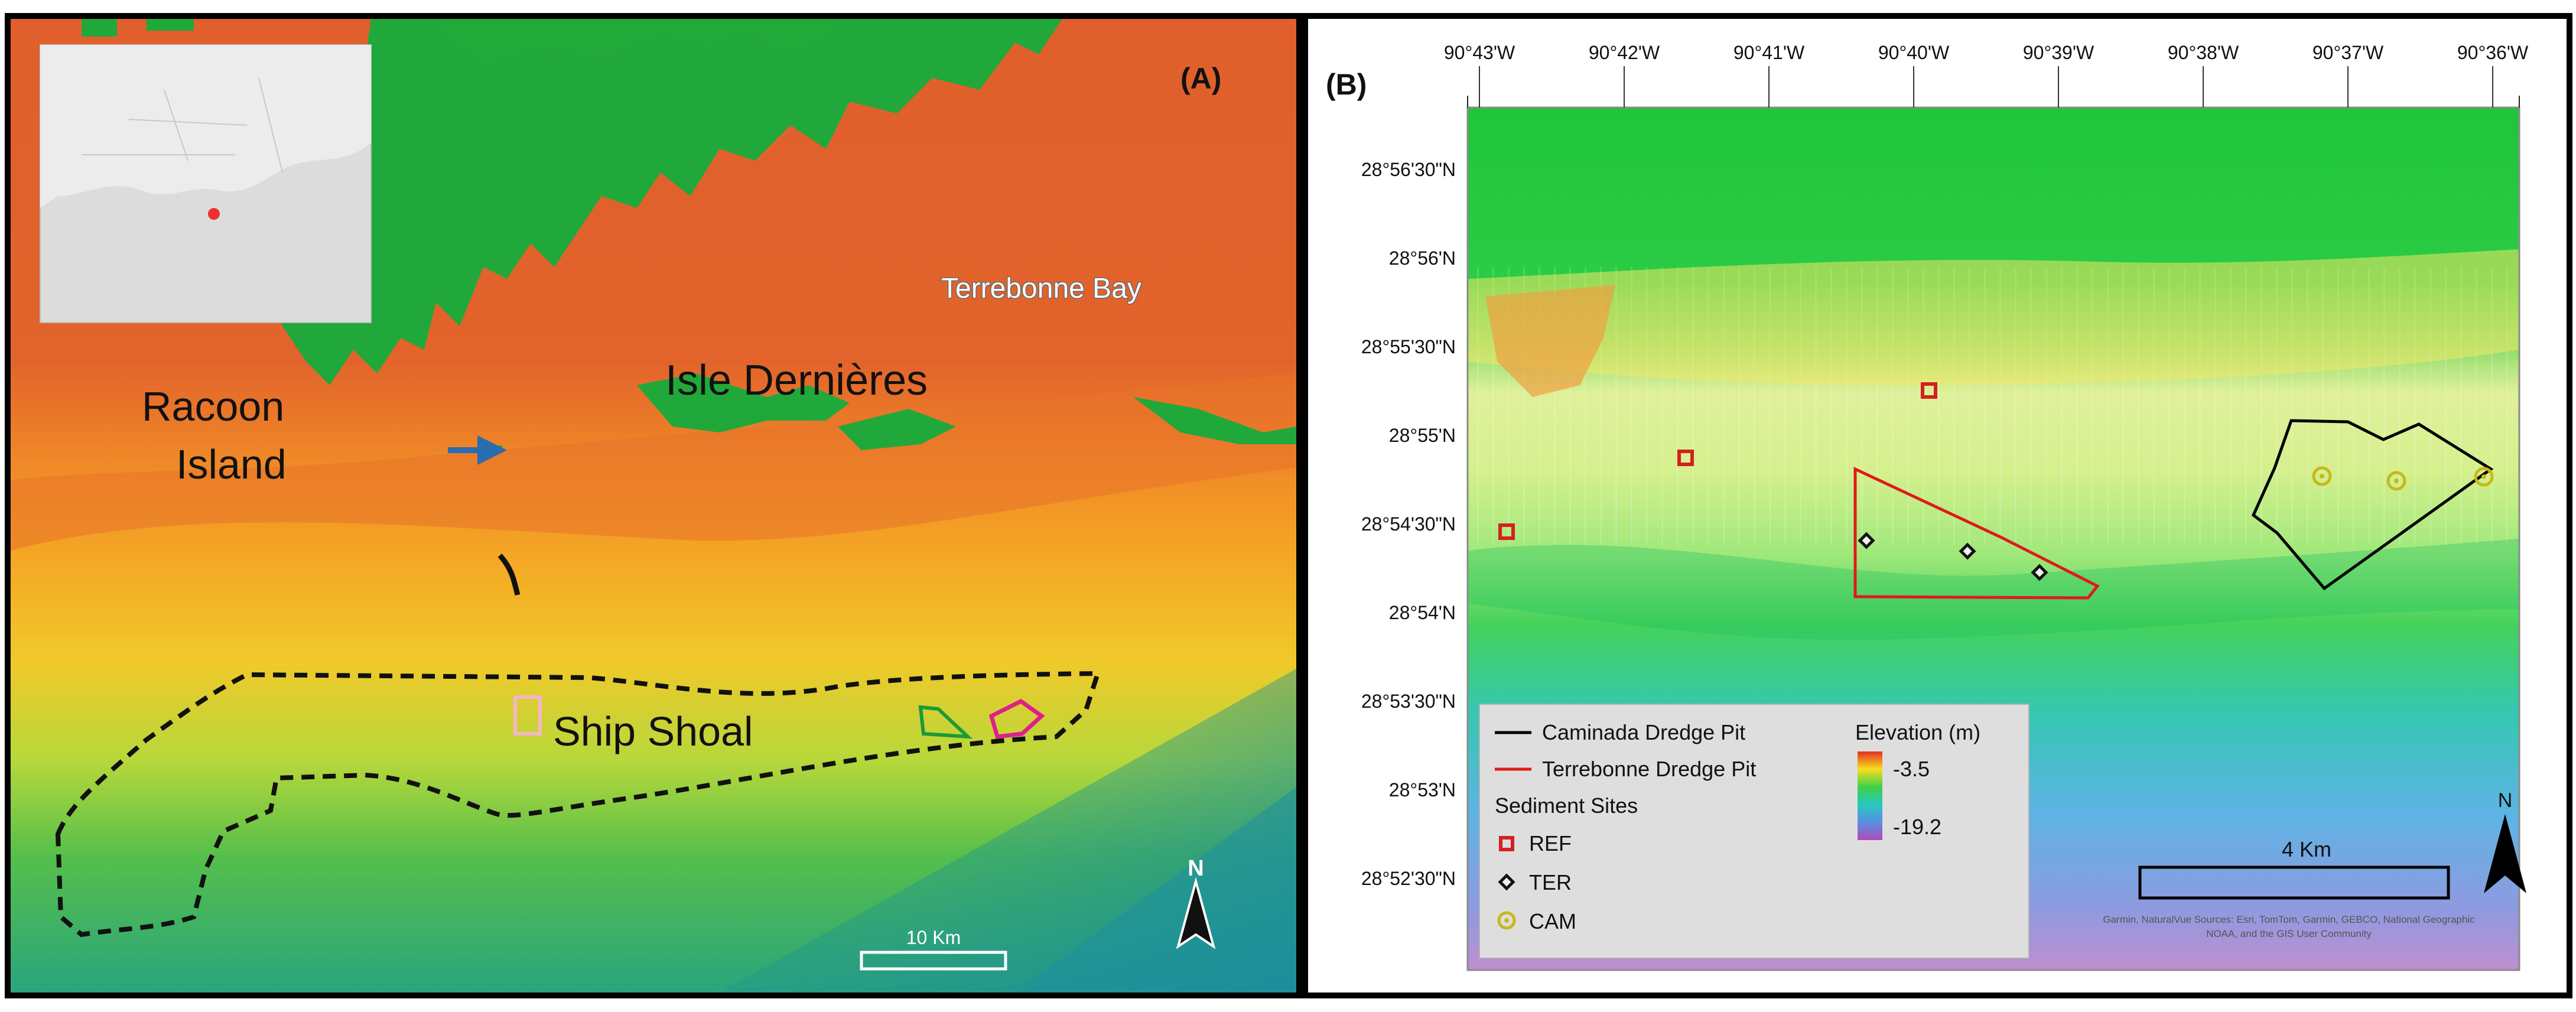 The width and height of the screenshot is (2576, 1012). Describe the element at coordinates (933, 949) in the screenshot. I see `panel-a-scale-bar: 10 Km` at that location.